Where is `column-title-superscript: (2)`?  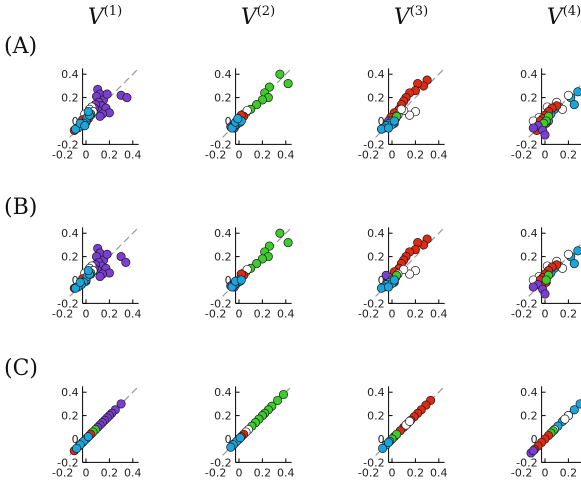
column-title-superscript: (2) is located at coordinates (266, 11).